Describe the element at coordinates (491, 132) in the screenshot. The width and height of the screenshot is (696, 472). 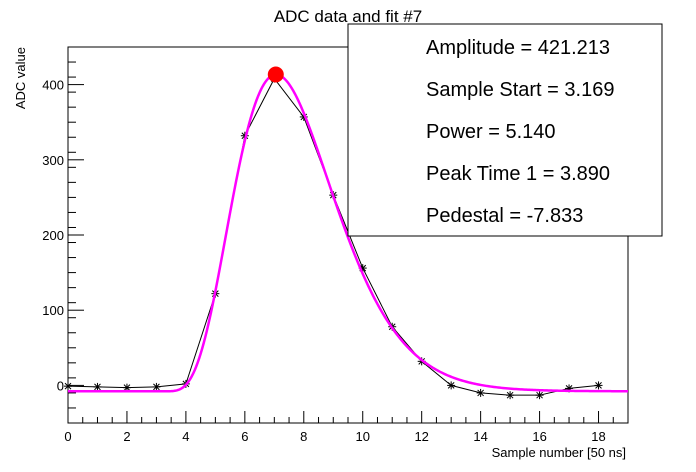
I see `stat-power: Power = 5.140` at that location.